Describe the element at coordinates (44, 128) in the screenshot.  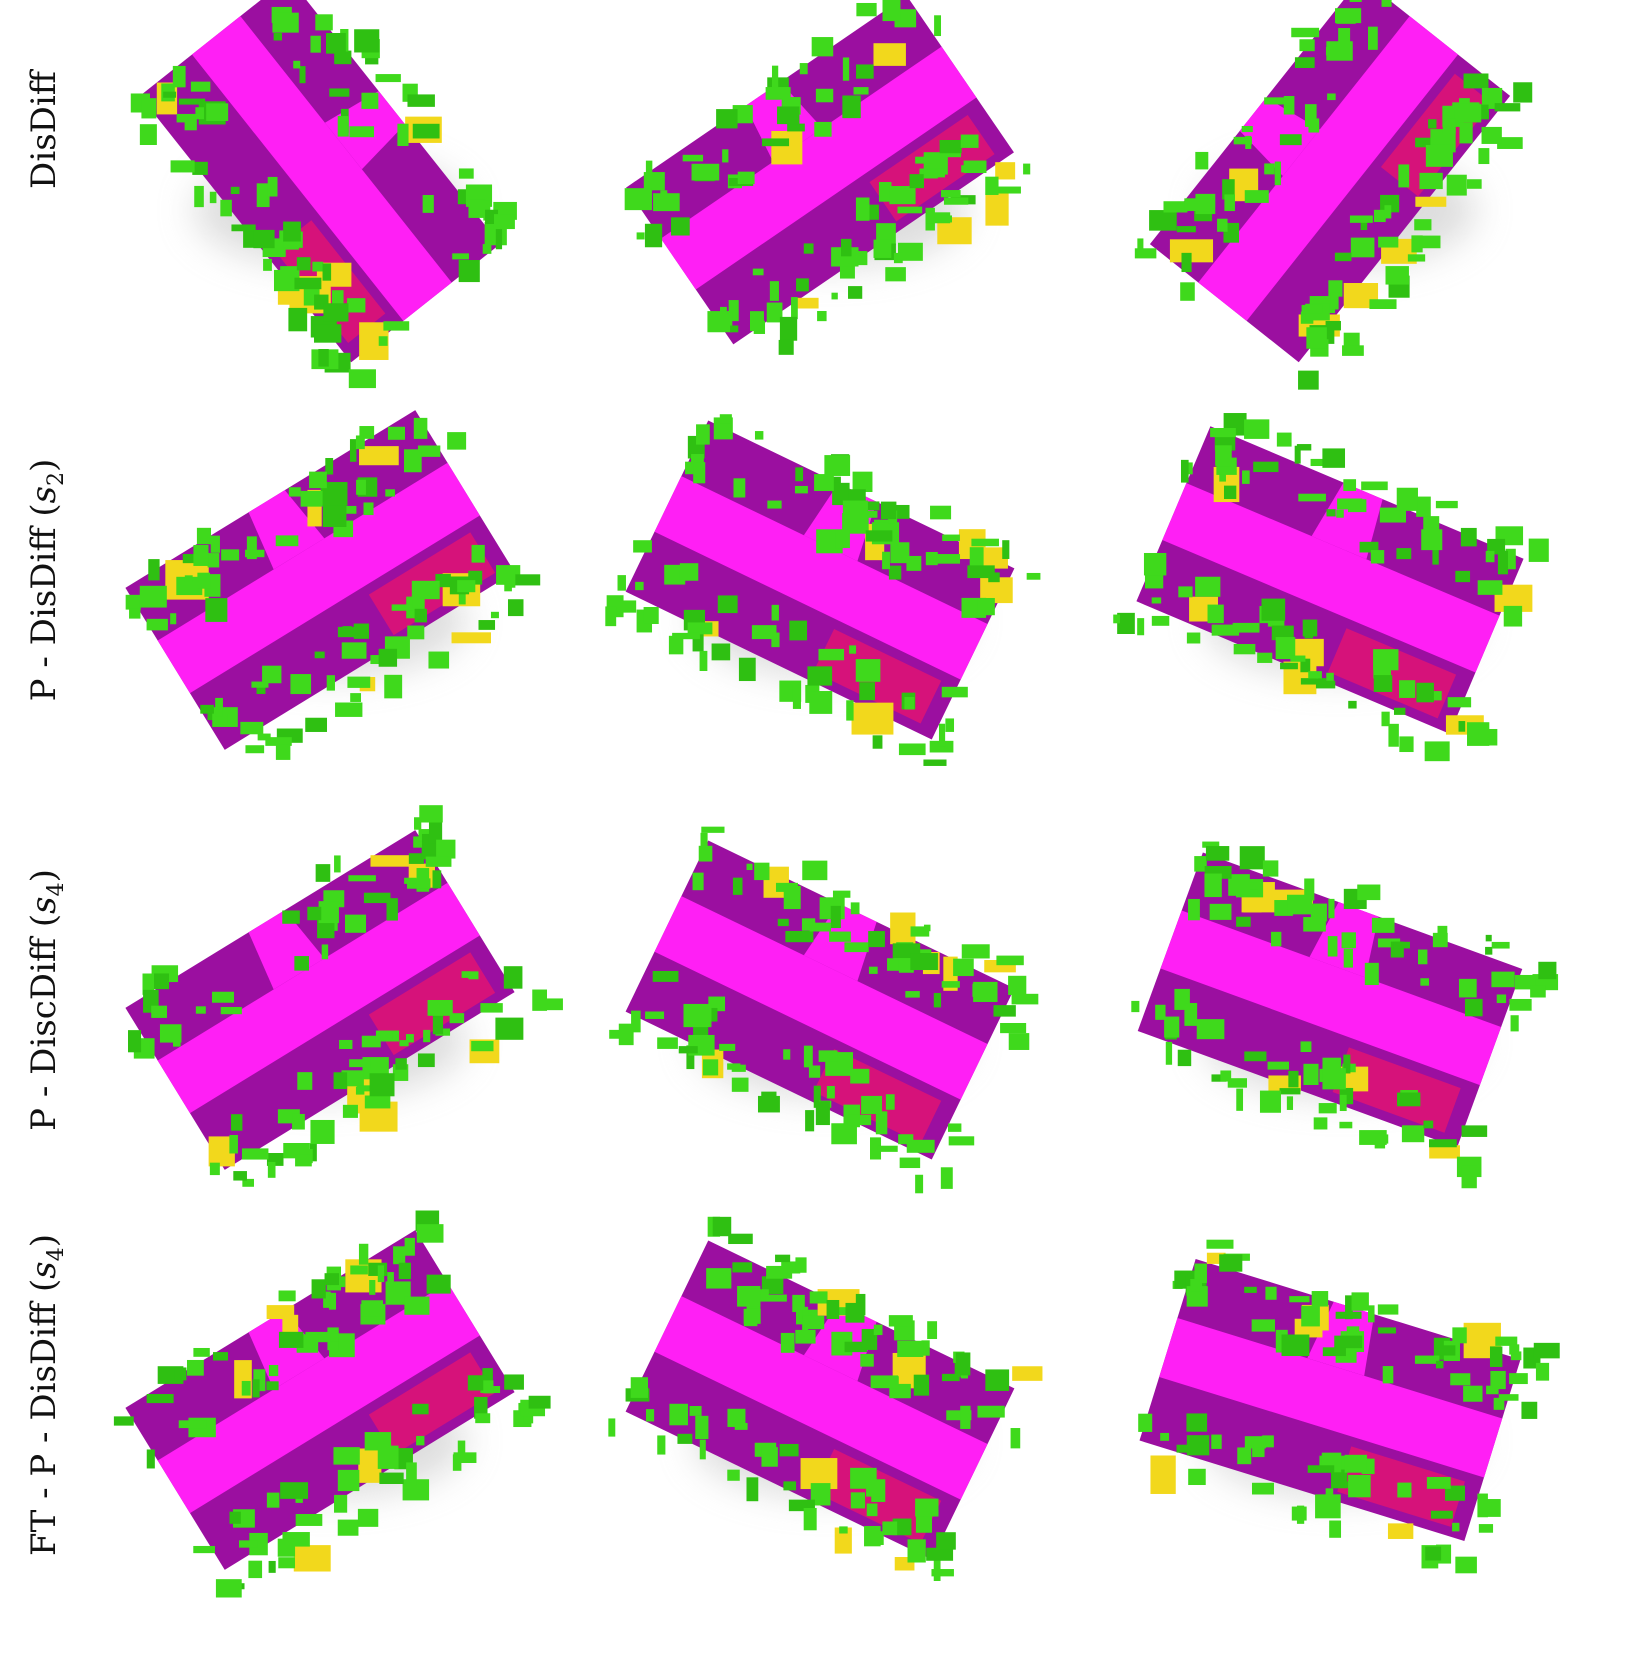
I see `label-text: DisDiff` at that location.